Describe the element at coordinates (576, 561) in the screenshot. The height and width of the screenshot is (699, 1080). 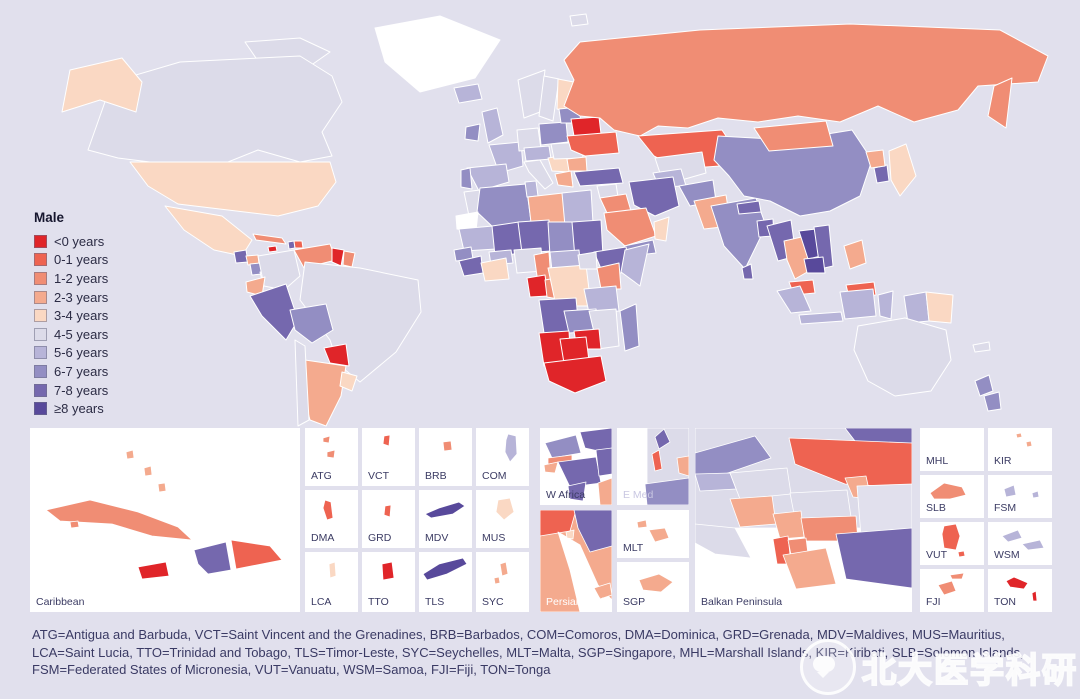
I see `inset-persian-gulf: Persian Gulf` at that location.